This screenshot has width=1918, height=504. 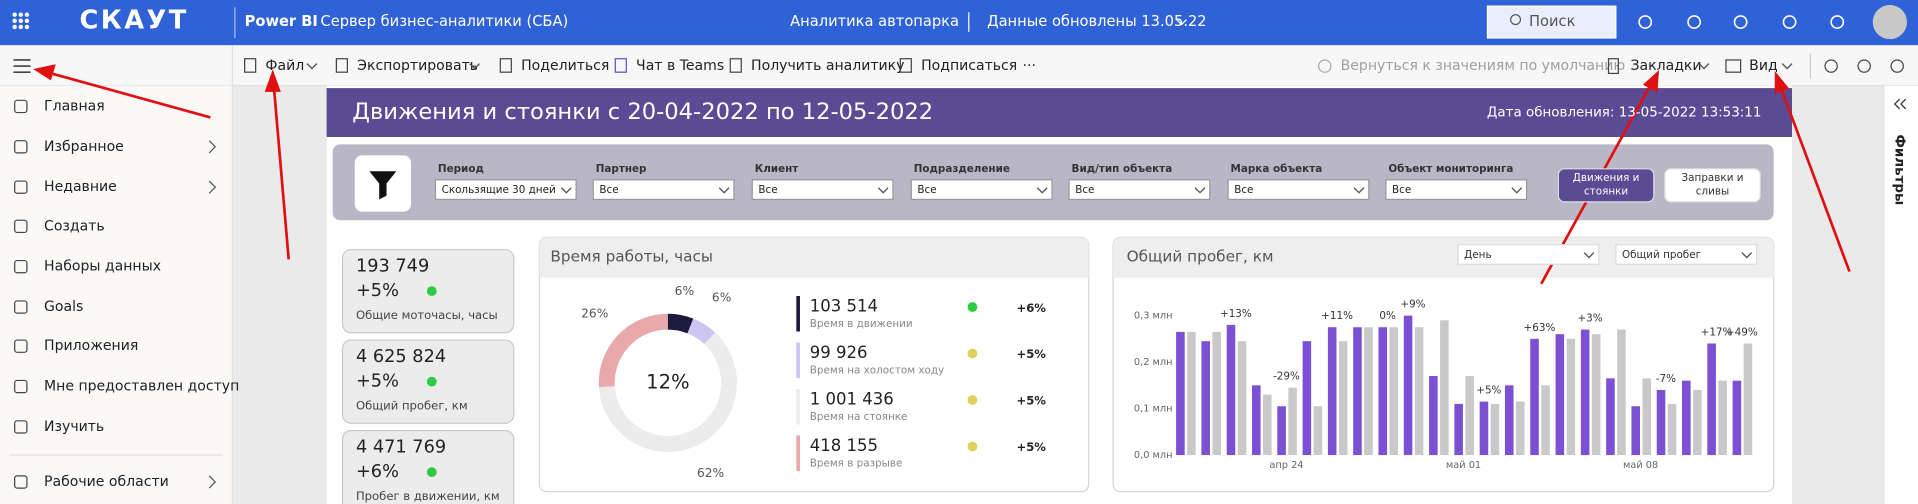 I want to click on legend-change: +5%, so click(x=1031, y=401).